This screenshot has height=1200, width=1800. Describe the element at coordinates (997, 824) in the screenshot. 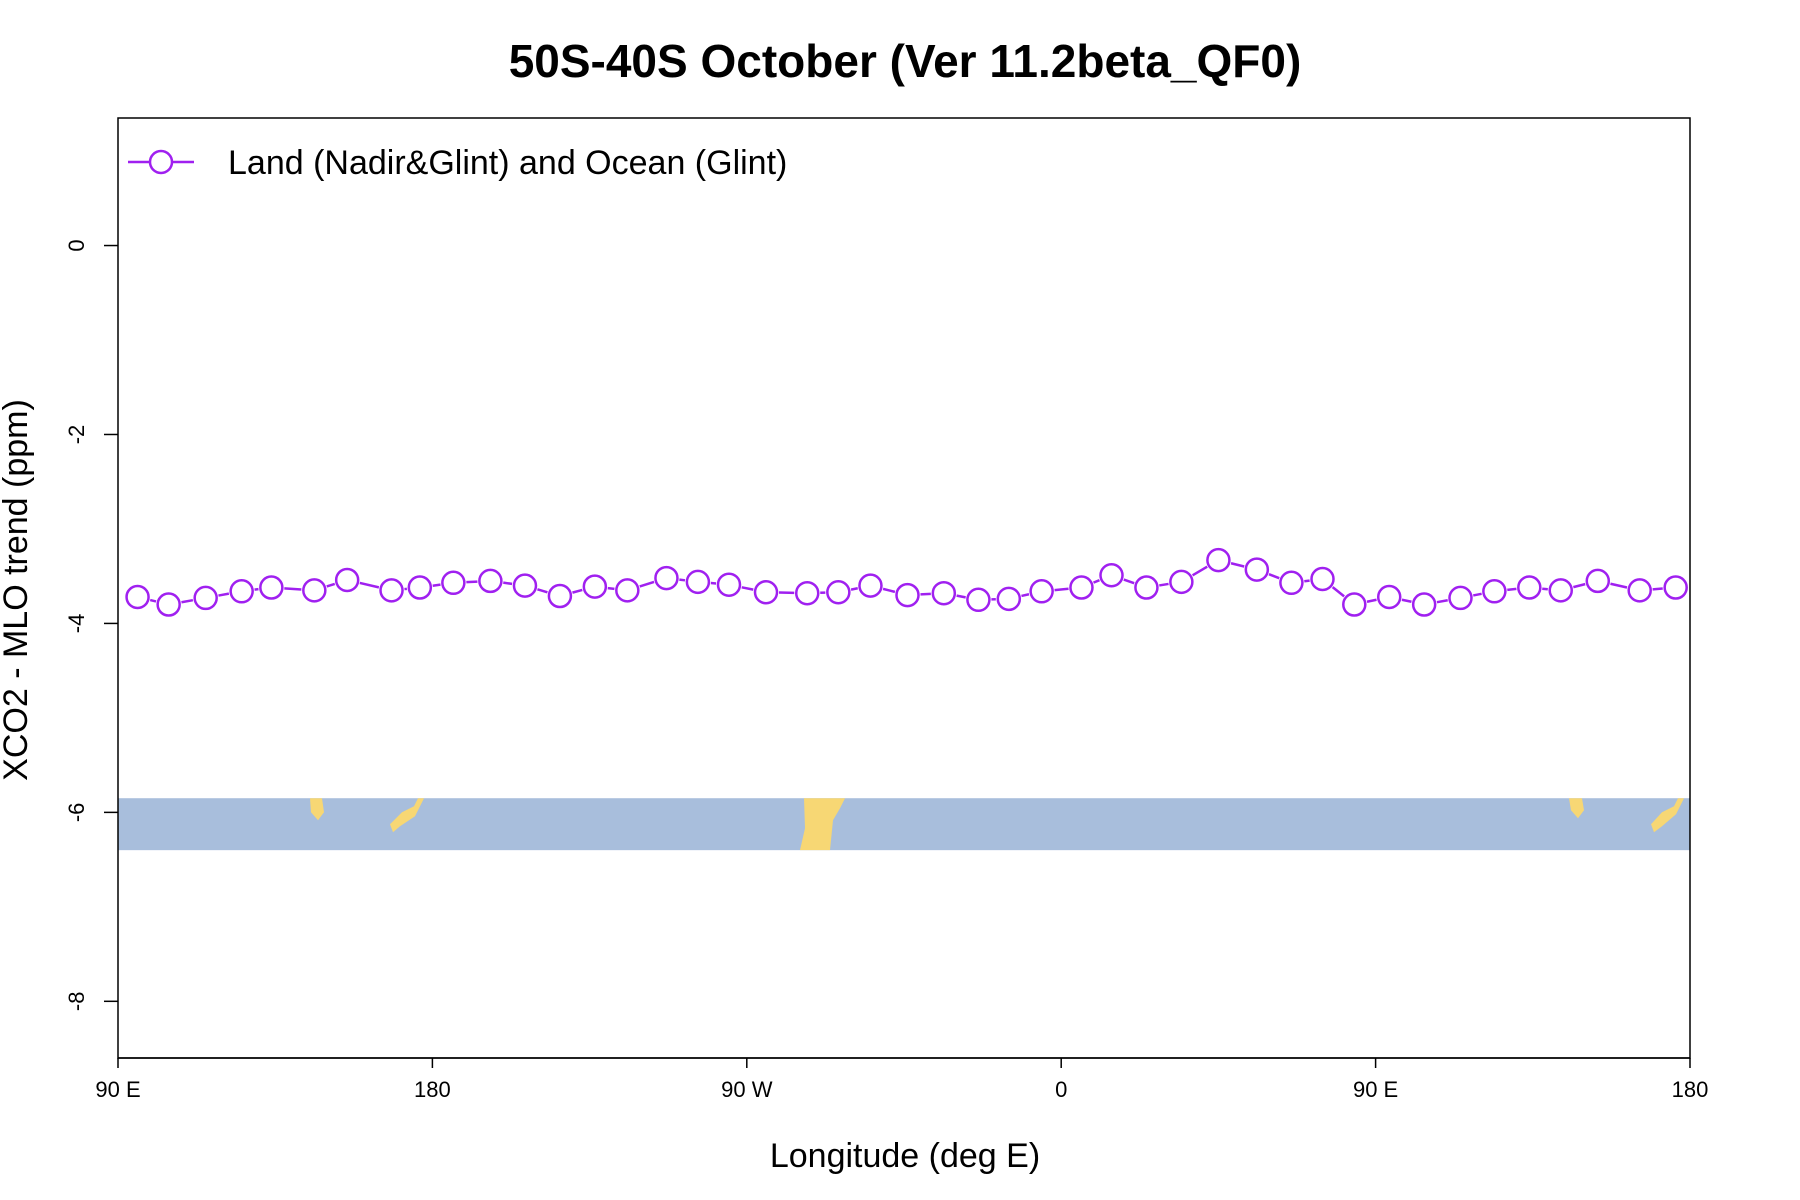

I see `map-land` at that location.